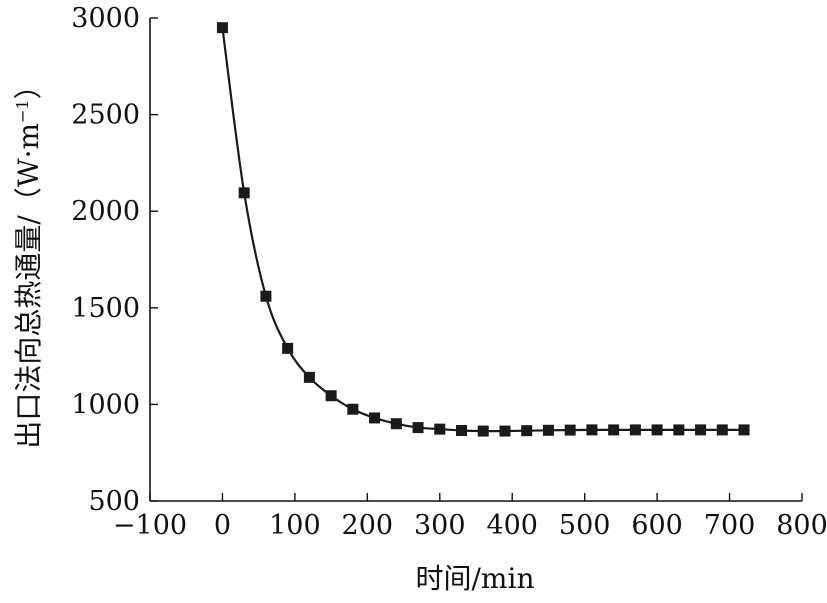 The image size is (827, 603). Describe the element at coordinates (585, 525) in the screenshot. I see `x-tick-label: 500` at that location.